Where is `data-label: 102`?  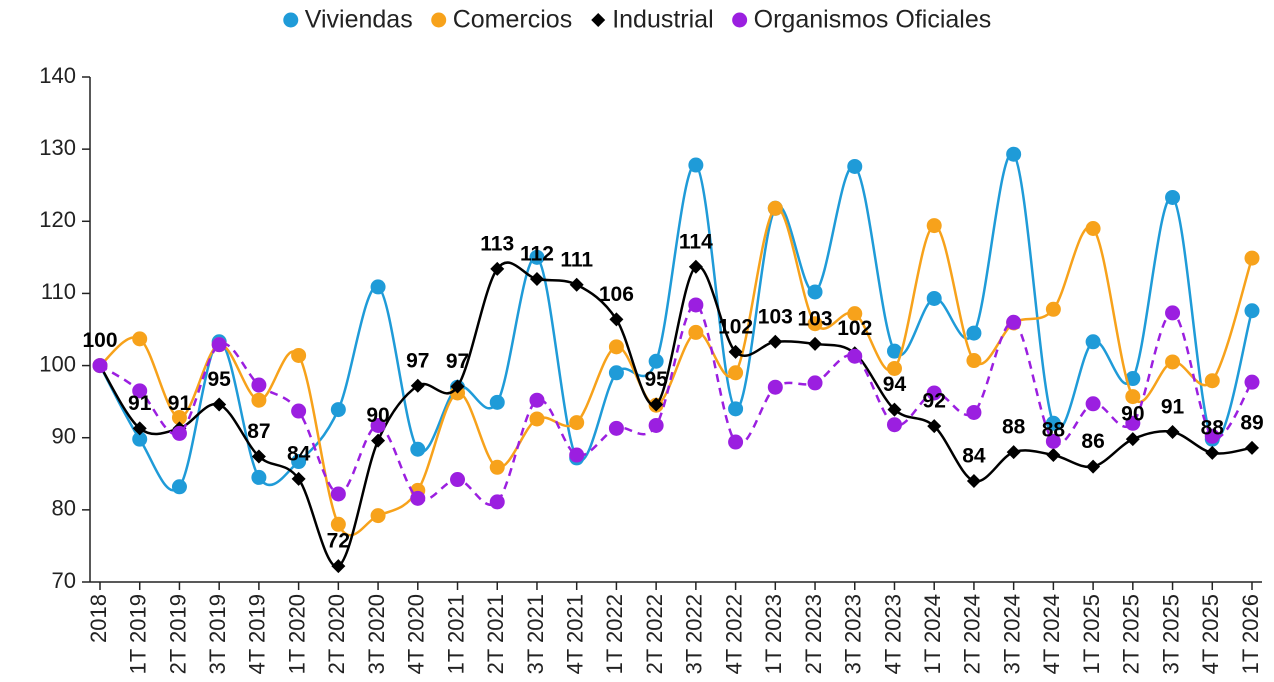
data-label: 102 is located at coordinates (854, 328).